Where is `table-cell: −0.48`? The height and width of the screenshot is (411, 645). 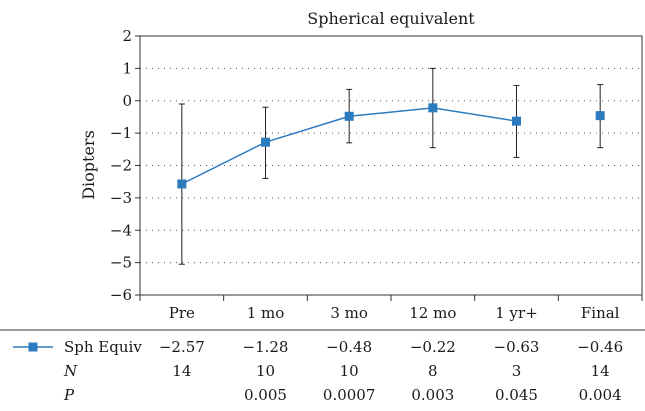
table-cell: −0.48 is located at coordinates (349, 347).